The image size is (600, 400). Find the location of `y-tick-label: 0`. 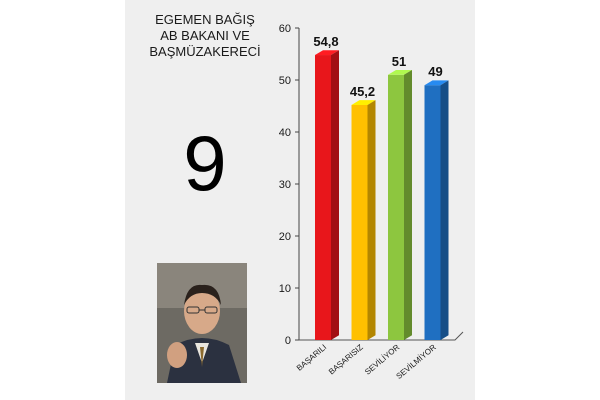

y-tick-label: 0 is located at coordinates (288, 341).